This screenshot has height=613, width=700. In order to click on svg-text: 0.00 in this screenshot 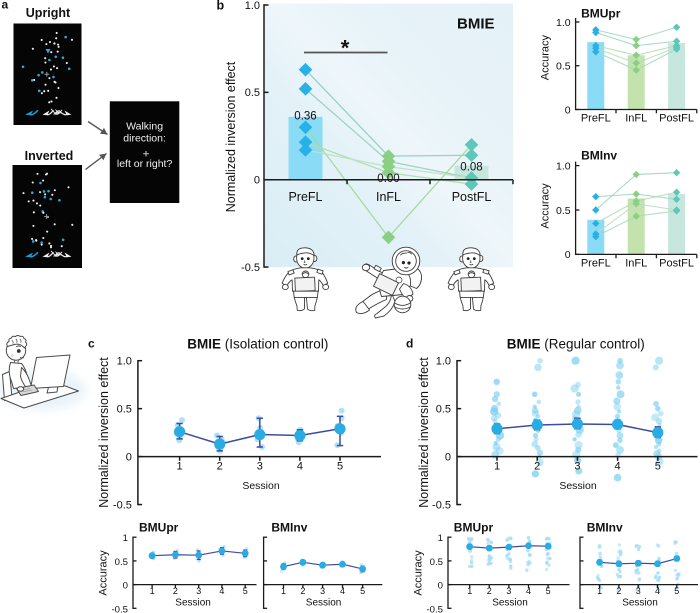, I will do `click(388, 179)`.